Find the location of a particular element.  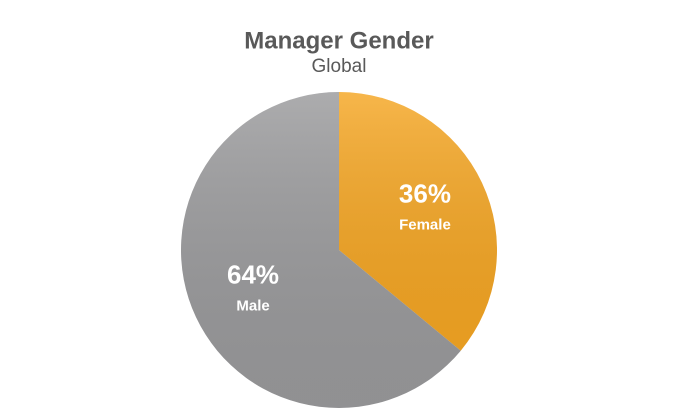

slice-shade is located at coordinates (418, 221).